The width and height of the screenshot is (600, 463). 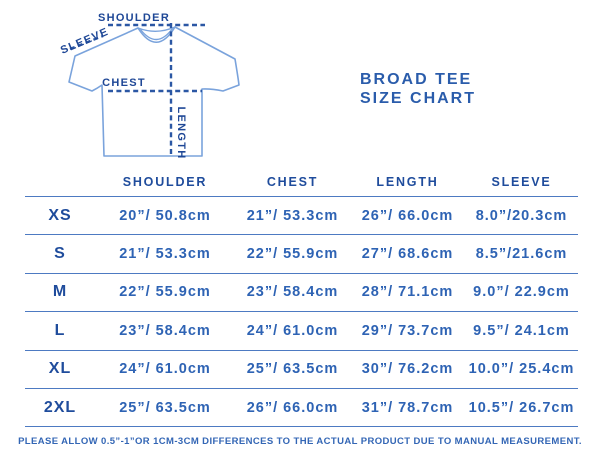 What do you see at coordinates (292, 182) in the screenshot?
I see `header-chest: CHEST` at bounding box center [292, 182].